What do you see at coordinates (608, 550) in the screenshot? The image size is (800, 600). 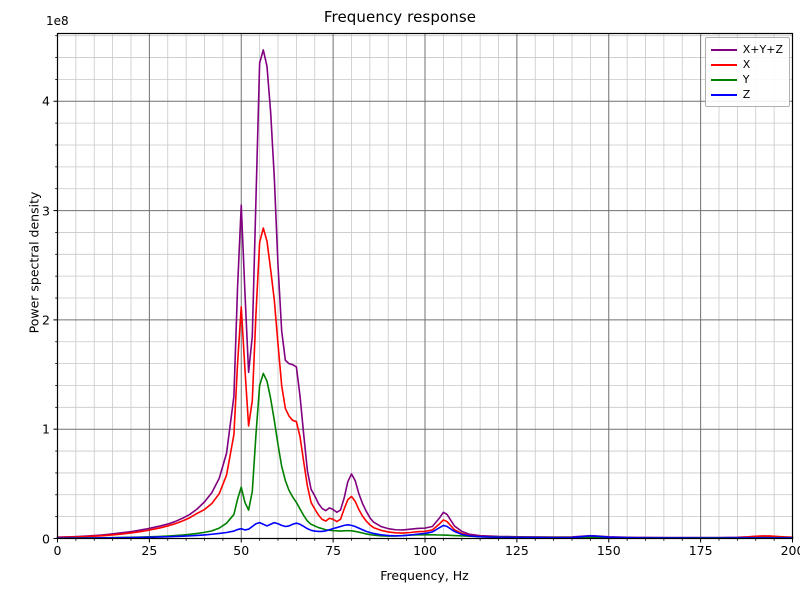 I see `x-tick-label: 150` at bounding box center [608, 550].